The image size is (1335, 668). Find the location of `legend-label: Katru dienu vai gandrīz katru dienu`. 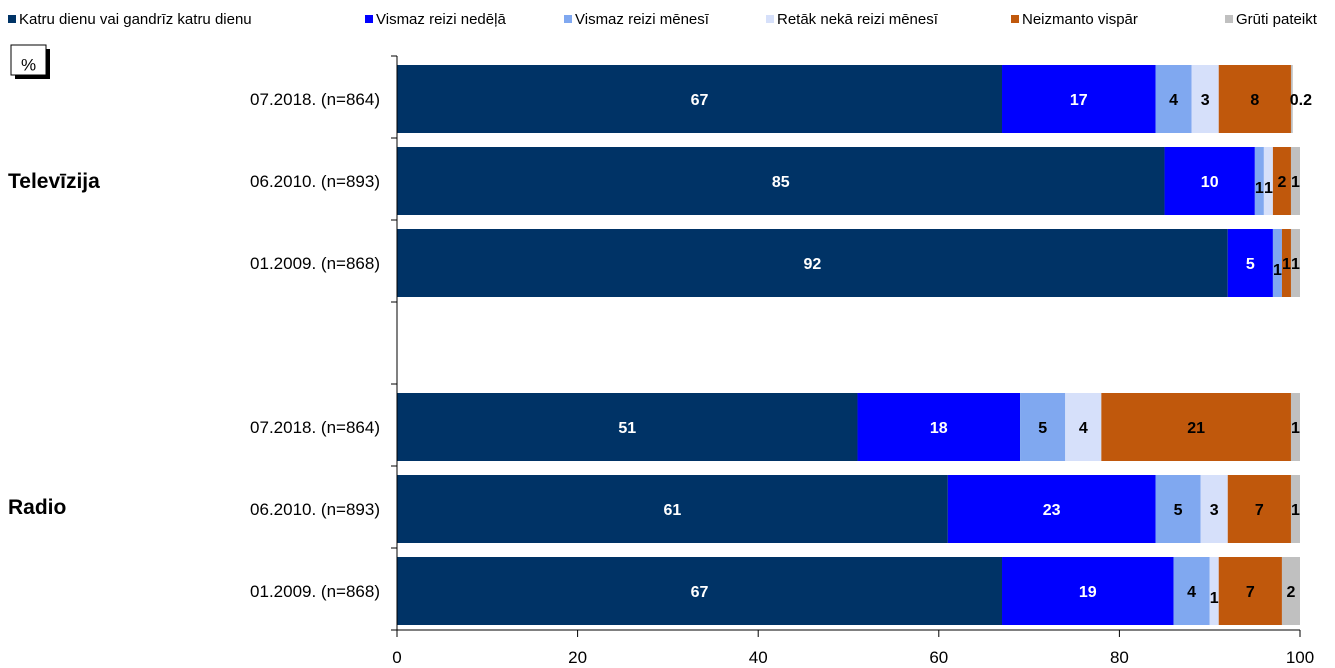

legend-label: Katru dienu vai gandrīz katru dienu is located at coordinates (135, 19).